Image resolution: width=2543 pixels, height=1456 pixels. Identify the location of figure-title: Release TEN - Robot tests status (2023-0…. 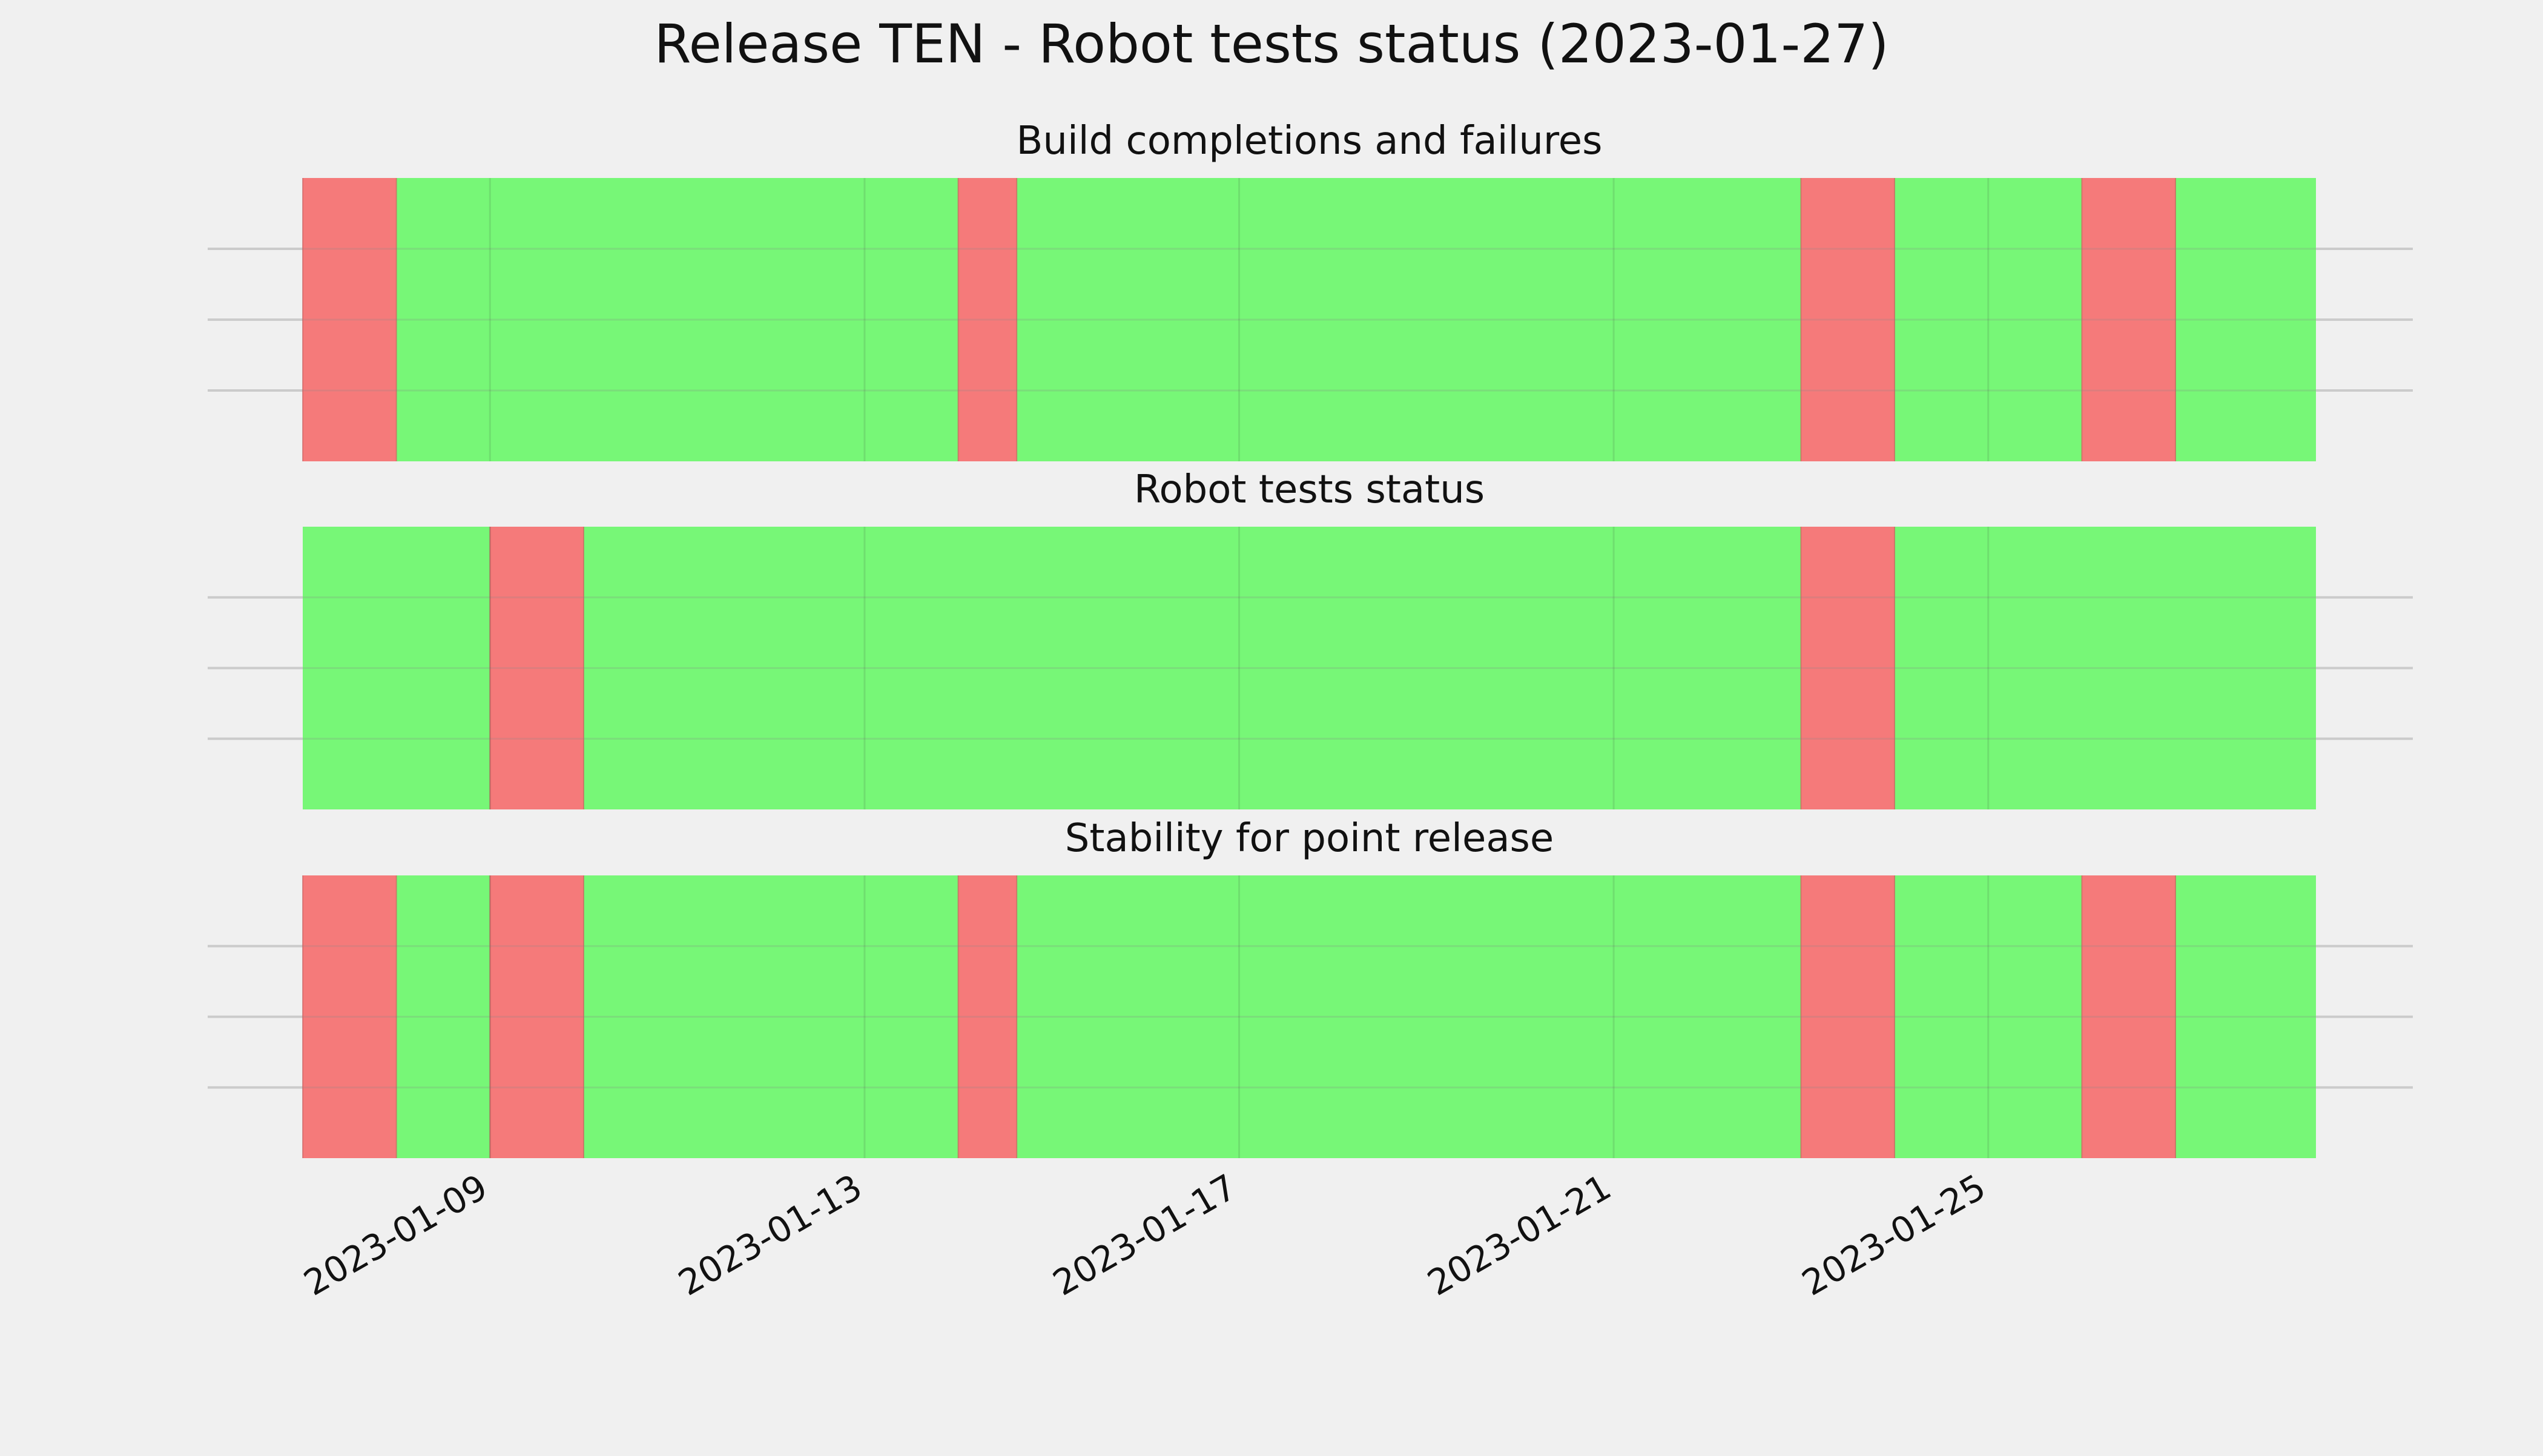
(1271, 44).